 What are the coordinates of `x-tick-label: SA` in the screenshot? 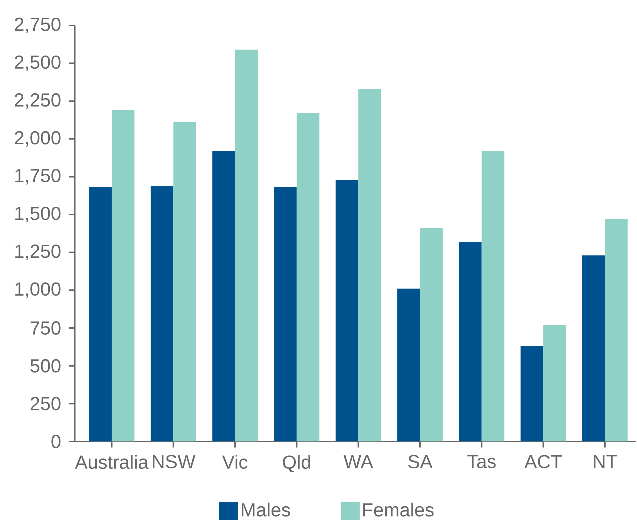 It's located at (420, 462).